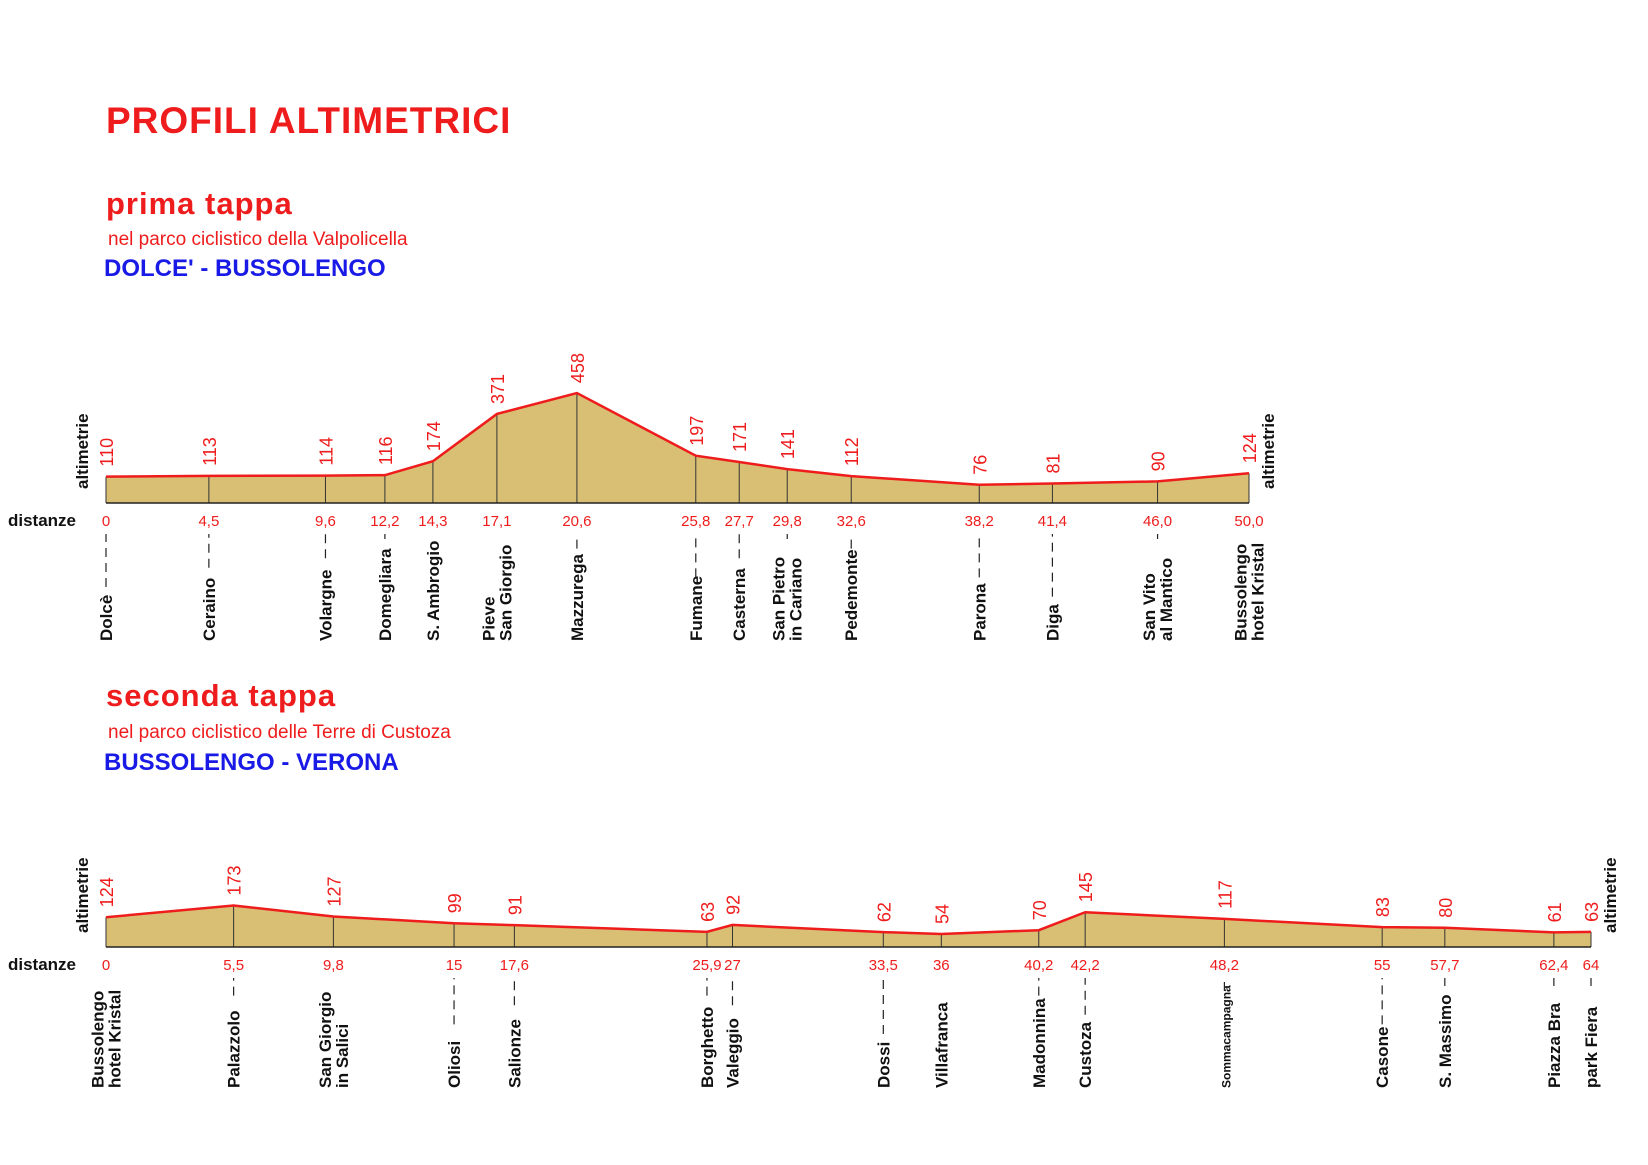 This screenshot has height=1165, width=1648. I want to click on distance-label: 55, so click(1382, 965).